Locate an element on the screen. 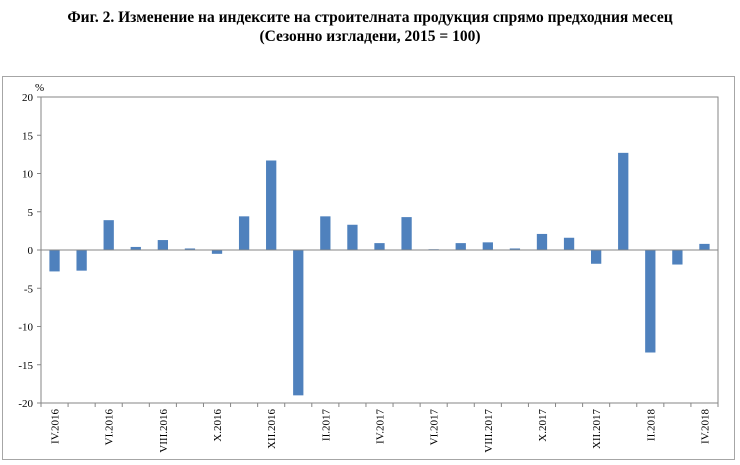 The image size is (740, 465). x-tick-label: II.2017 is located at coordinates (326, 425).